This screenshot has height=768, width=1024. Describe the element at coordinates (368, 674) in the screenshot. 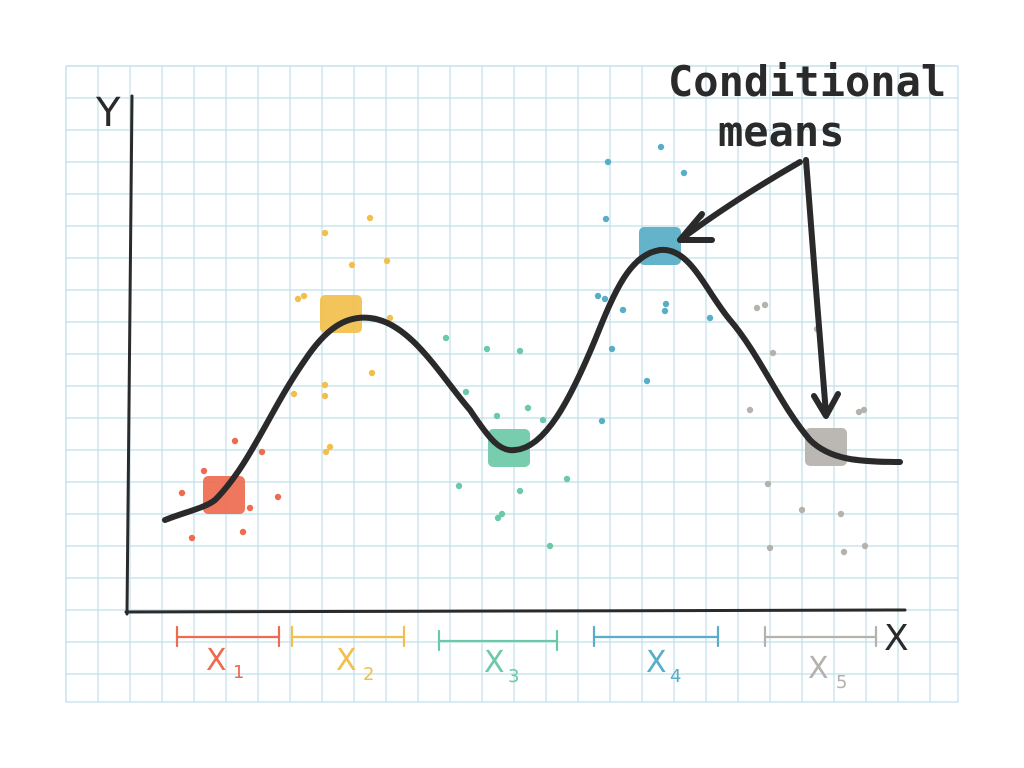

I see `bin-label-x2-subscript: 2` at that location.